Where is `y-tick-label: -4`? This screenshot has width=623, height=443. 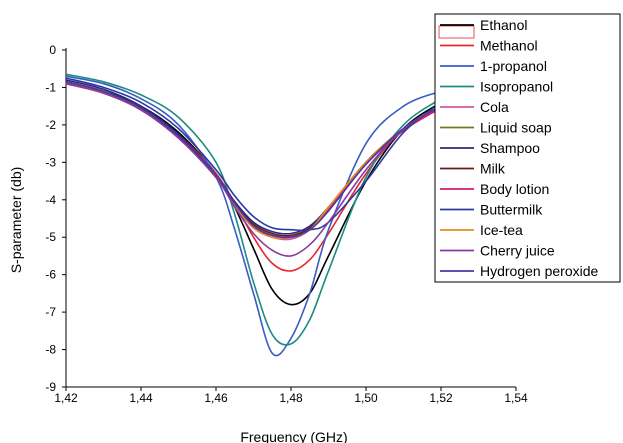
y-tick-label: -4 is located at coordinates (50, 200).